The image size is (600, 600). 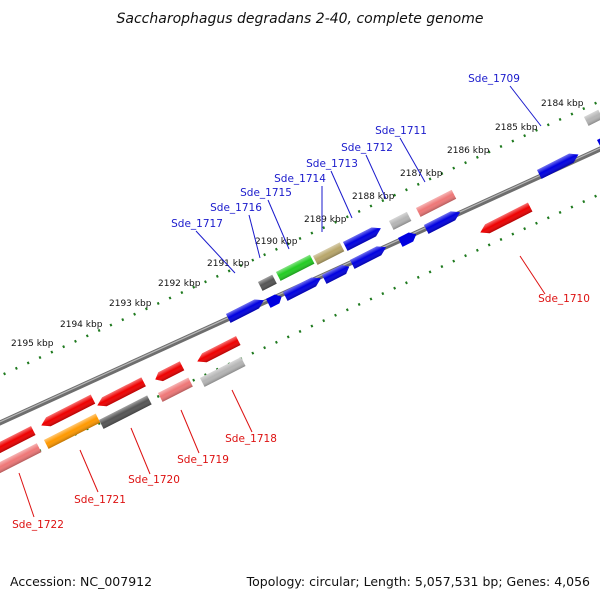 What do you see at coordinates (100, 500) in the screenshot?
I see `gene-label-sde-1721: Sde_1721` at bounding box center [100, 500].